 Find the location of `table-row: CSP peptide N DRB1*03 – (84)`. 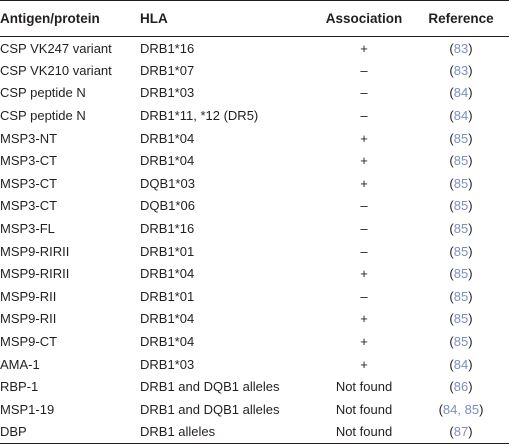

table-row: CSP peptide N DRB1*03 – (84) is located at coordinates (254, 93).